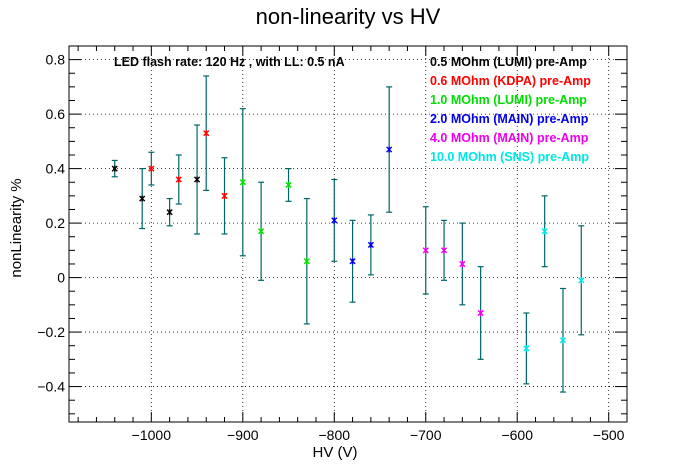  Describe the element at coordinates (508, 100) in the screenshot. I see `legend-entry: 1.0 MOhm (LUMI) pre-Amp` at that location.